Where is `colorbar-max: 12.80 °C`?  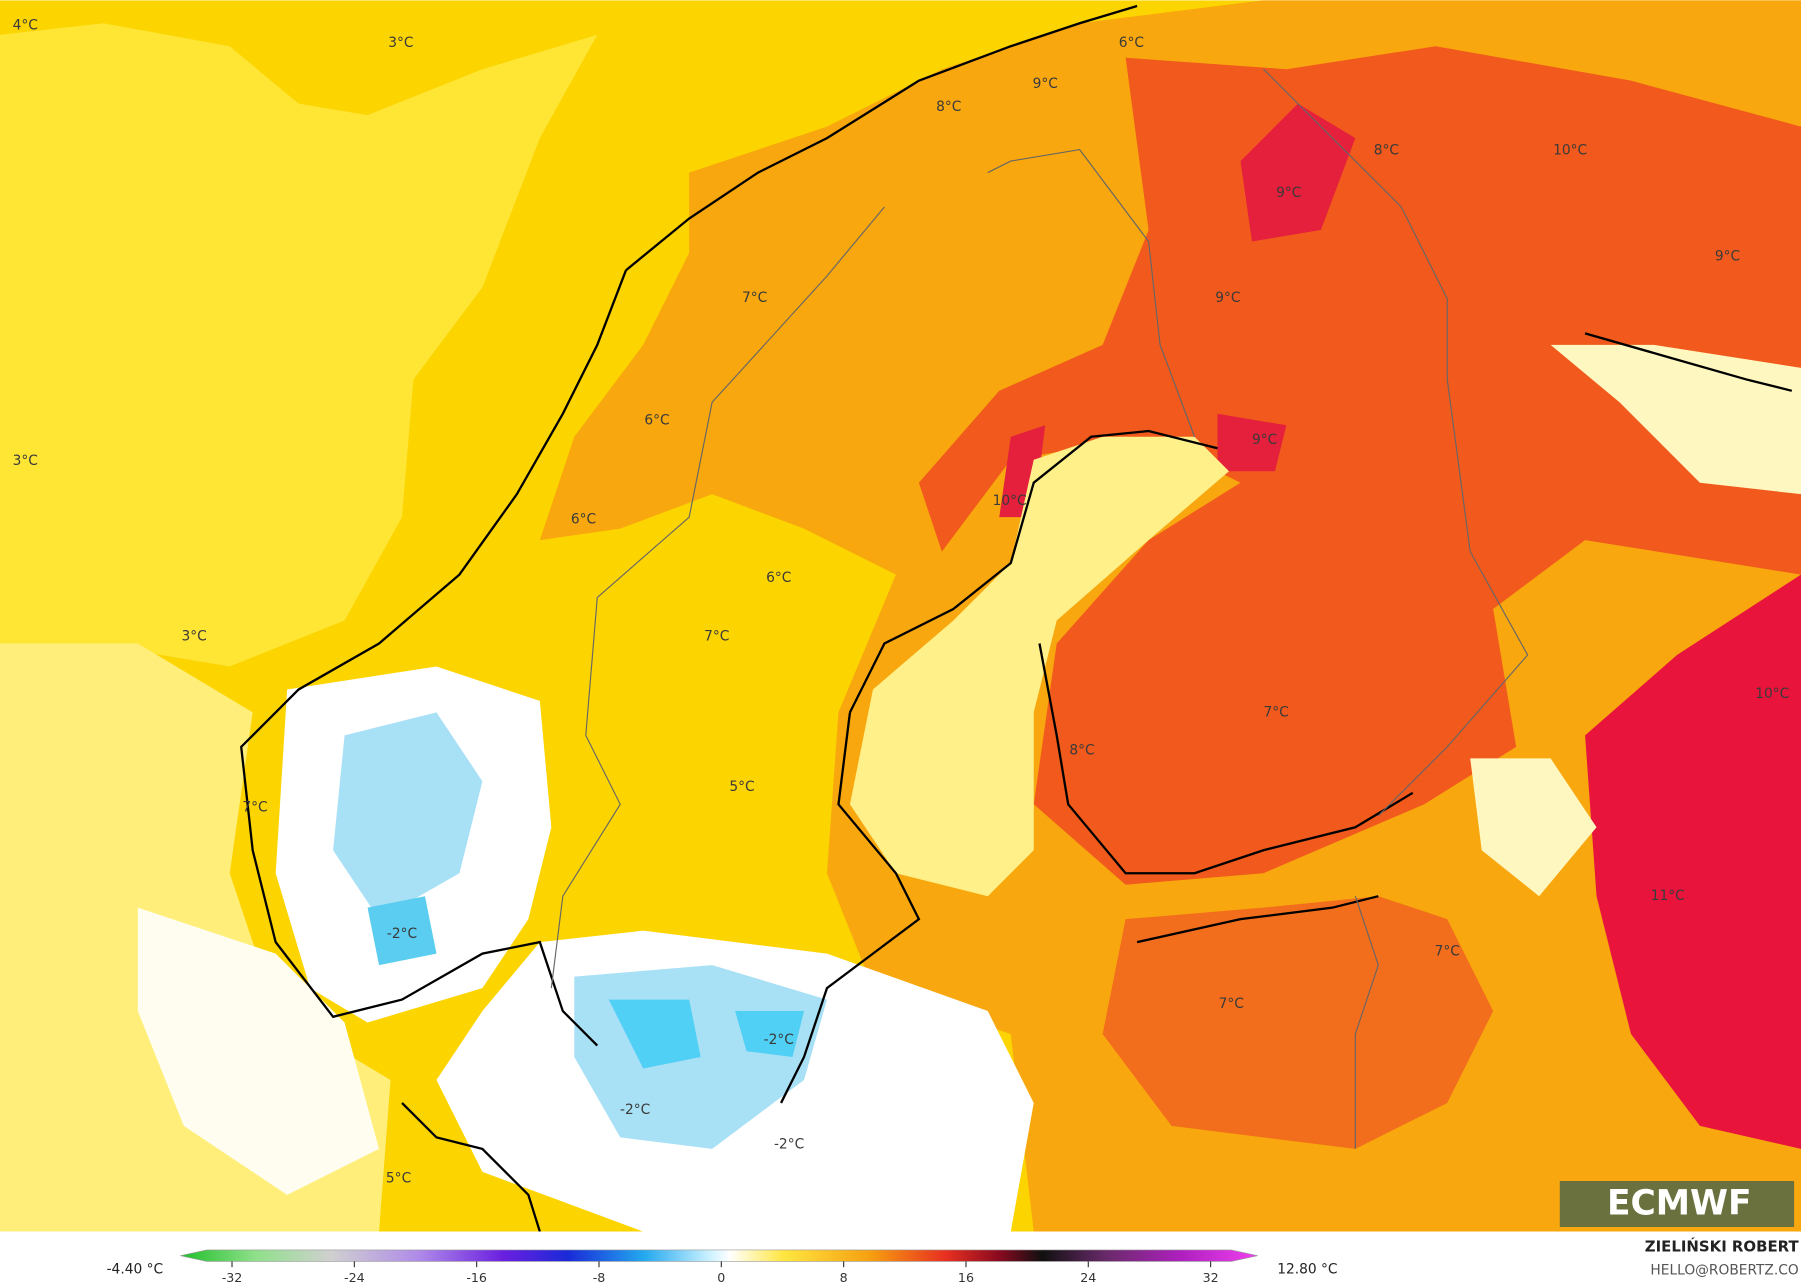 colorbar-max: 12.80 °C is located at coordinates (1307, 1269).